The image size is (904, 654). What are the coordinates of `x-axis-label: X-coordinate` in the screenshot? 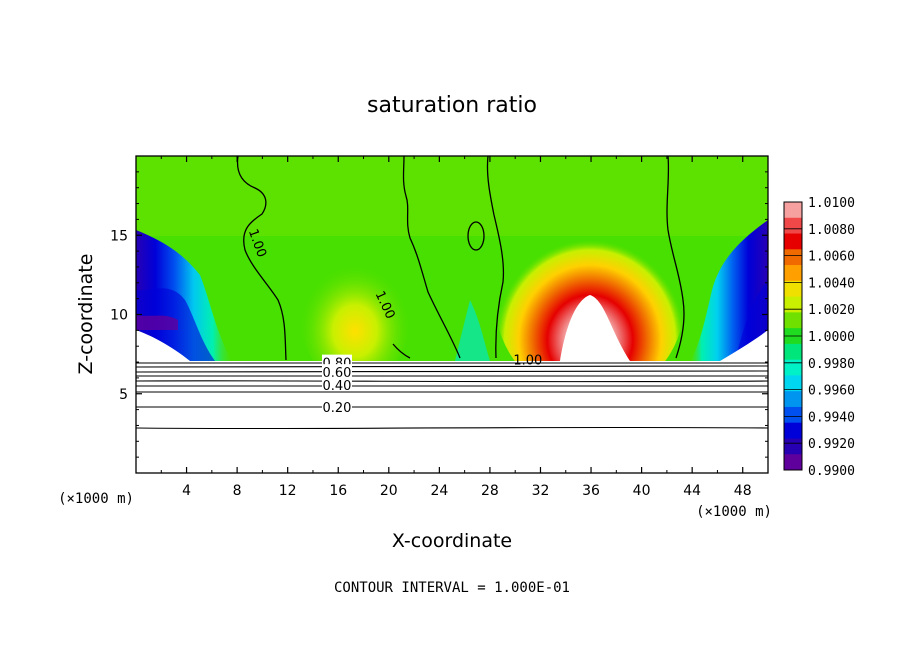 It's located at (452, 541).